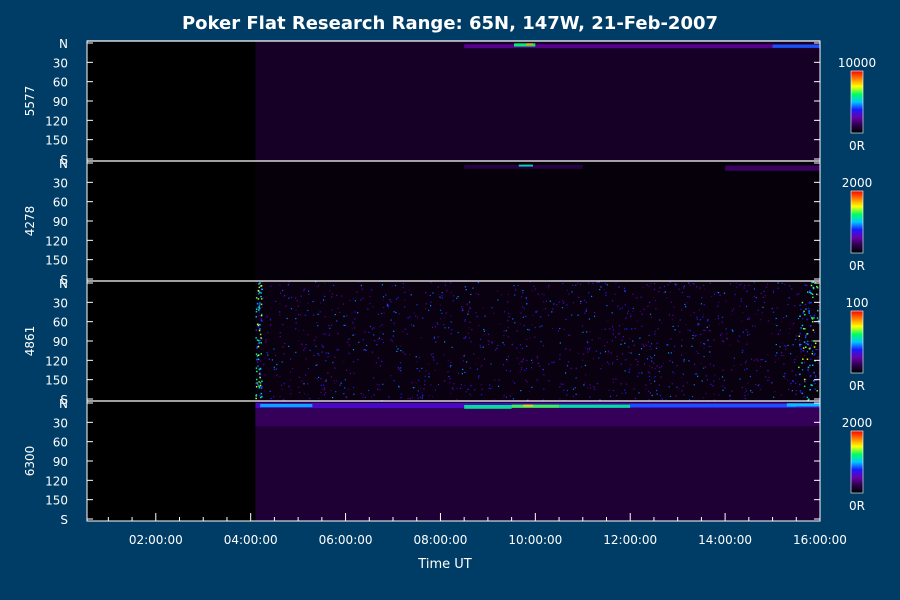 The height and width of the screenshot is (600, 900). I want to click on x-tick-label: 14:00:00, so click(725, 540).